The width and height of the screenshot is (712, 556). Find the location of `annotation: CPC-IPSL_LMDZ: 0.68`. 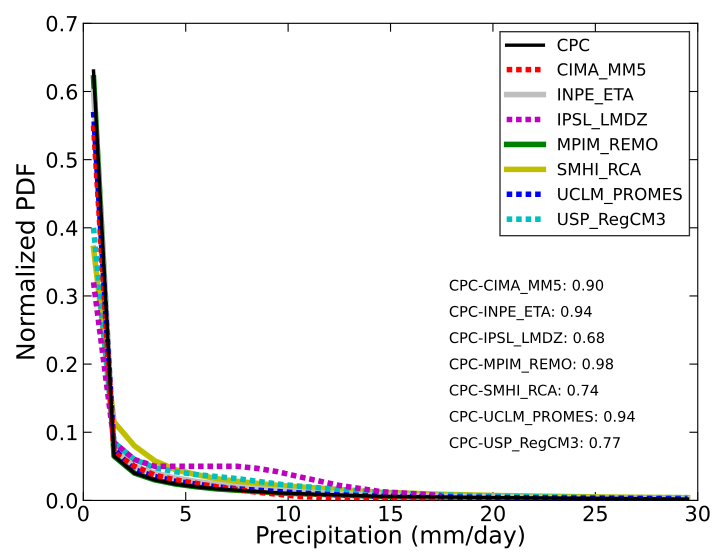

annotation: CPC-IPSL_LMDZ: 0.68 is located at coordinates (527, 339).